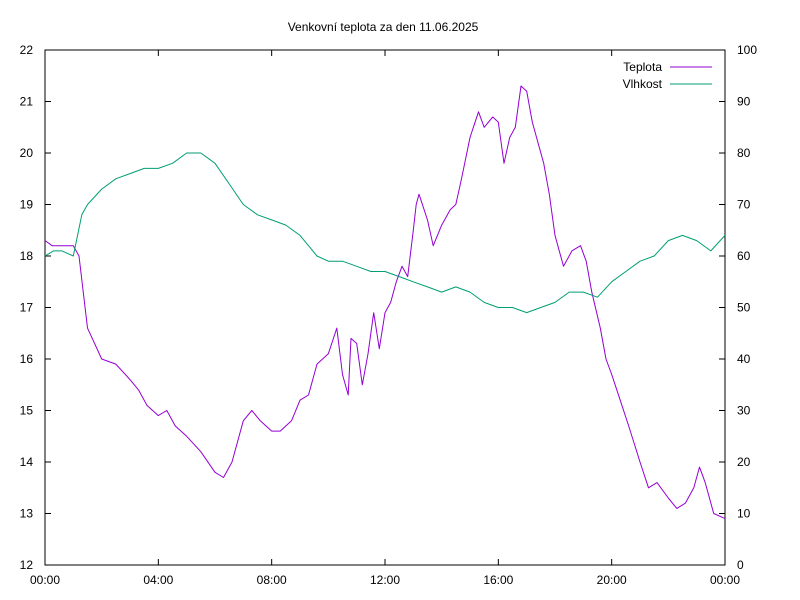 Image resolution: width=800 pixels, height=600 pixels. Describe the element at coordinates (744, 153) in the screenshot. I see `y-right-tick-label: 80` at that location.